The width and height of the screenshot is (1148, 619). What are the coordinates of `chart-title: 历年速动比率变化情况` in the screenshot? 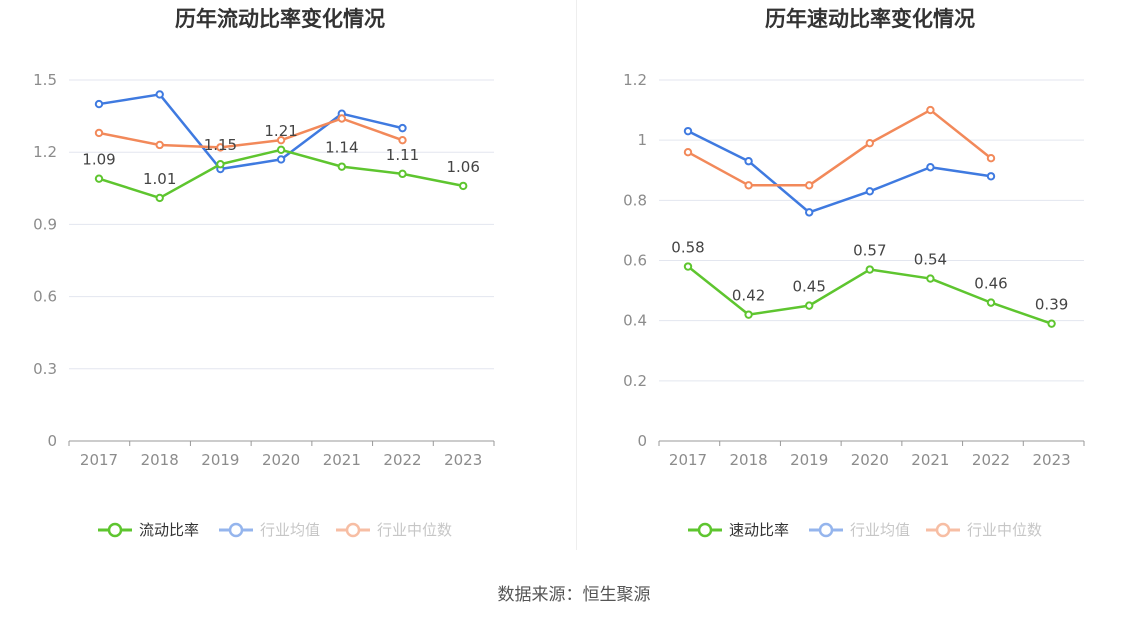 It's located at (870, 19).